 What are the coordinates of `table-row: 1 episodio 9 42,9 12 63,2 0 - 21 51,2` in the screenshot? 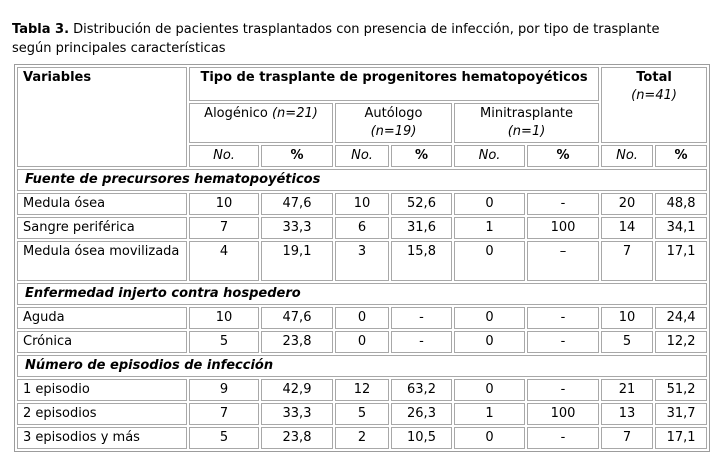 It's located at (362, 390).